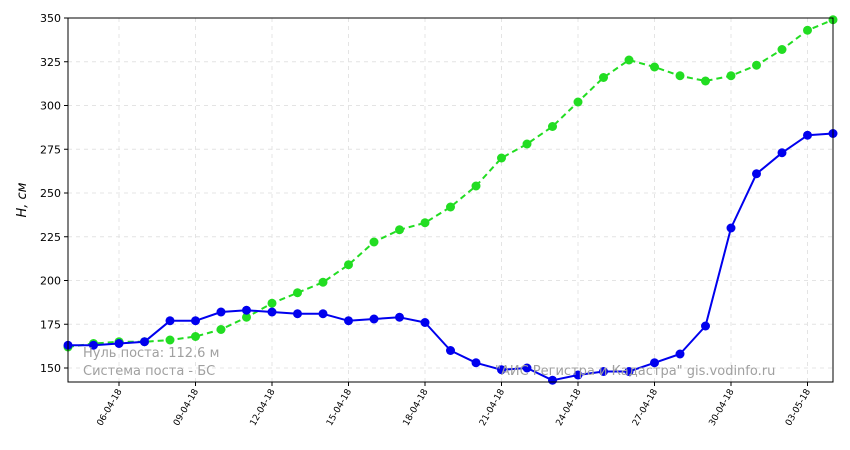  Describe the element at coordinates (722, 407) in the screenshot. I see `x-tick-label: 30-04-18` at that location.